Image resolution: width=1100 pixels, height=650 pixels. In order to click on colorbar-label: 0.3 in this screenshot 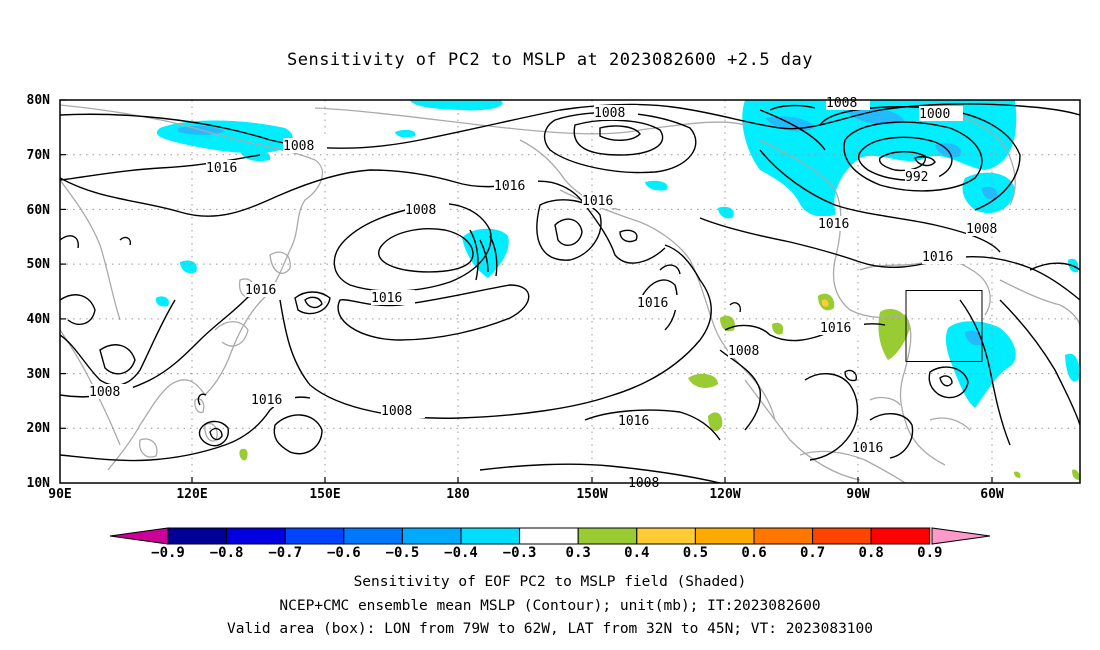, I will do `click(578, 553)`.